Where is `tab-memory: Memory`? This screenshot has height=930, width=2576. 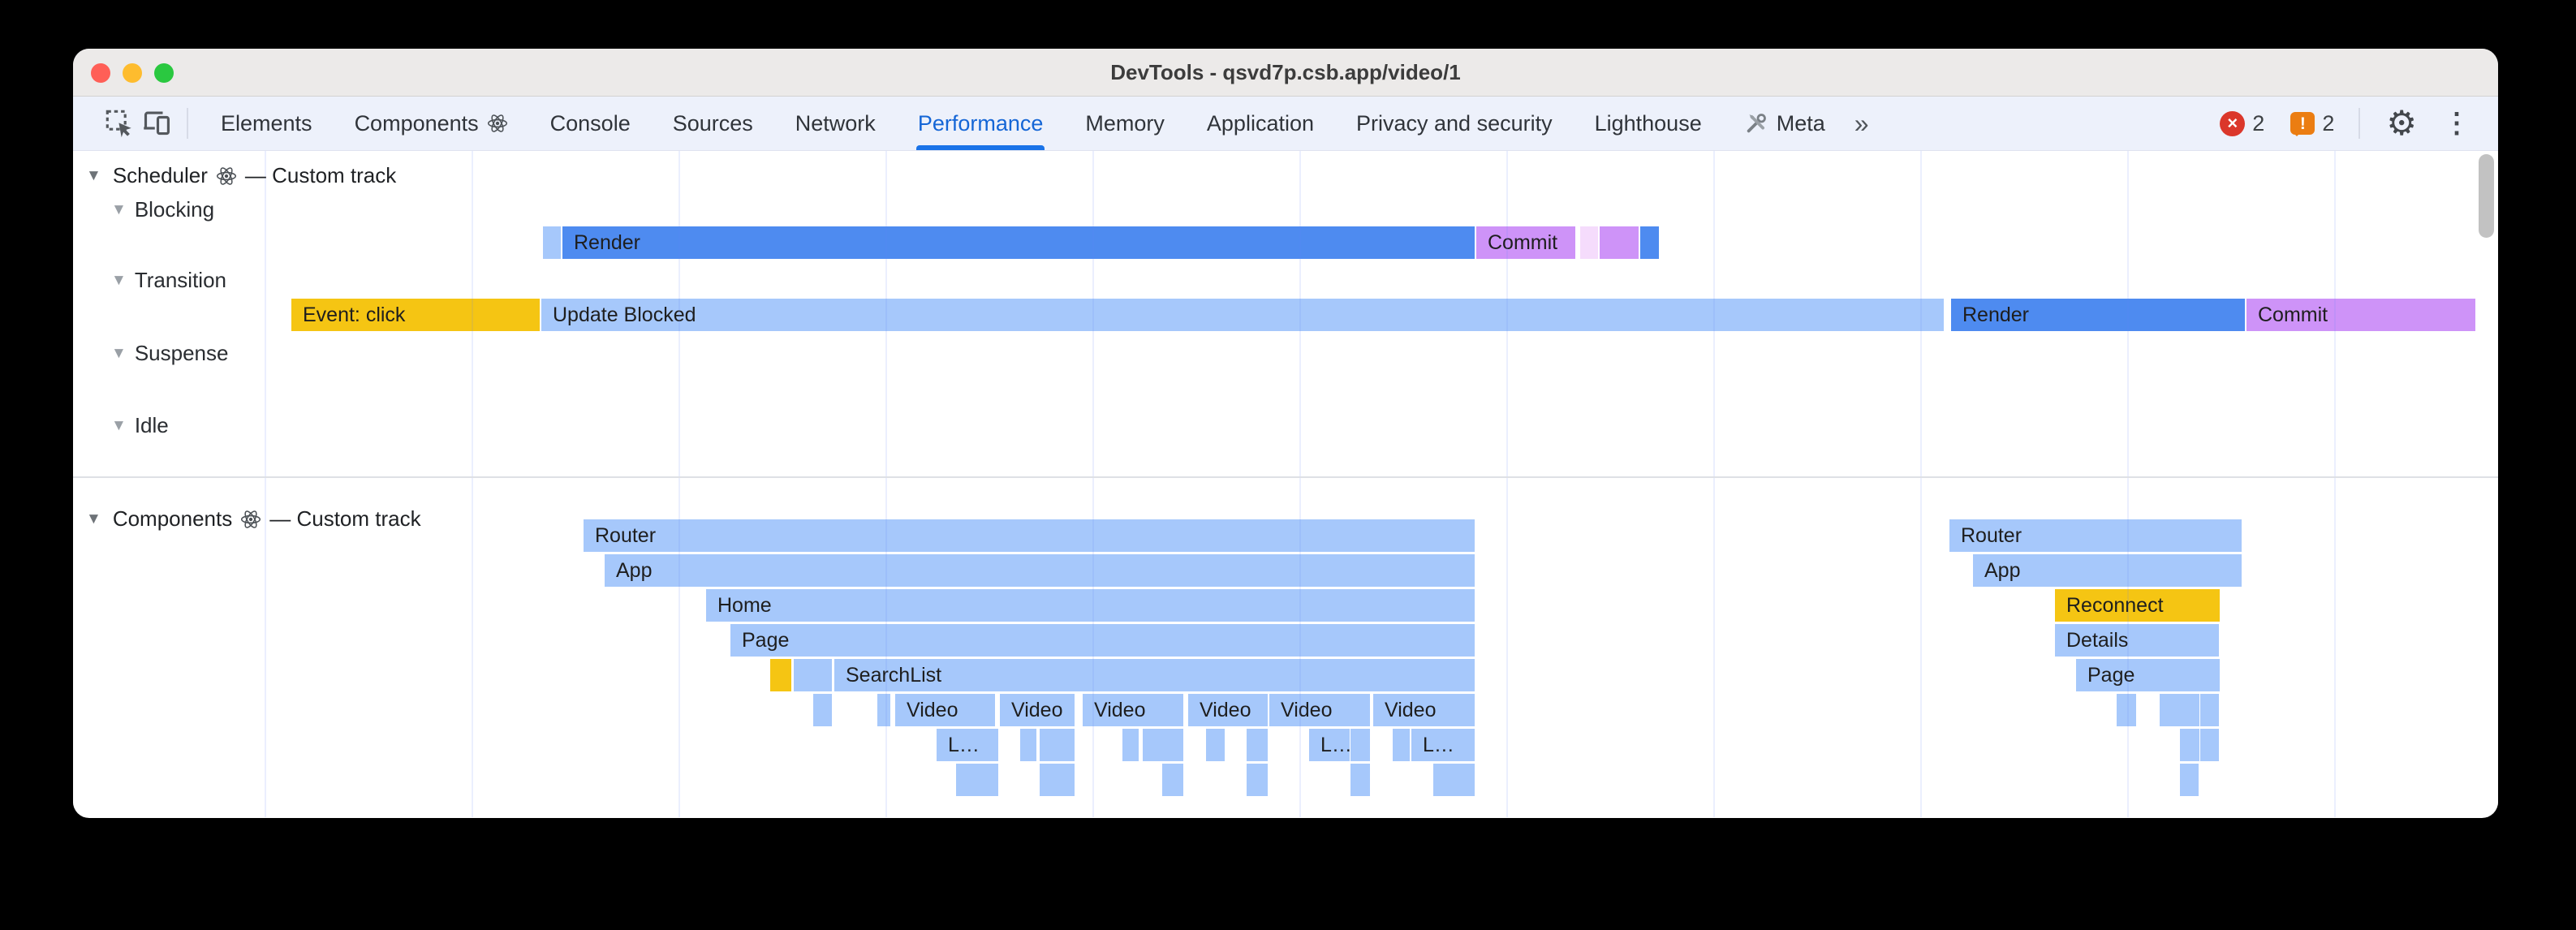 tab-memory: Memory is located at coordinates (1125, 123).